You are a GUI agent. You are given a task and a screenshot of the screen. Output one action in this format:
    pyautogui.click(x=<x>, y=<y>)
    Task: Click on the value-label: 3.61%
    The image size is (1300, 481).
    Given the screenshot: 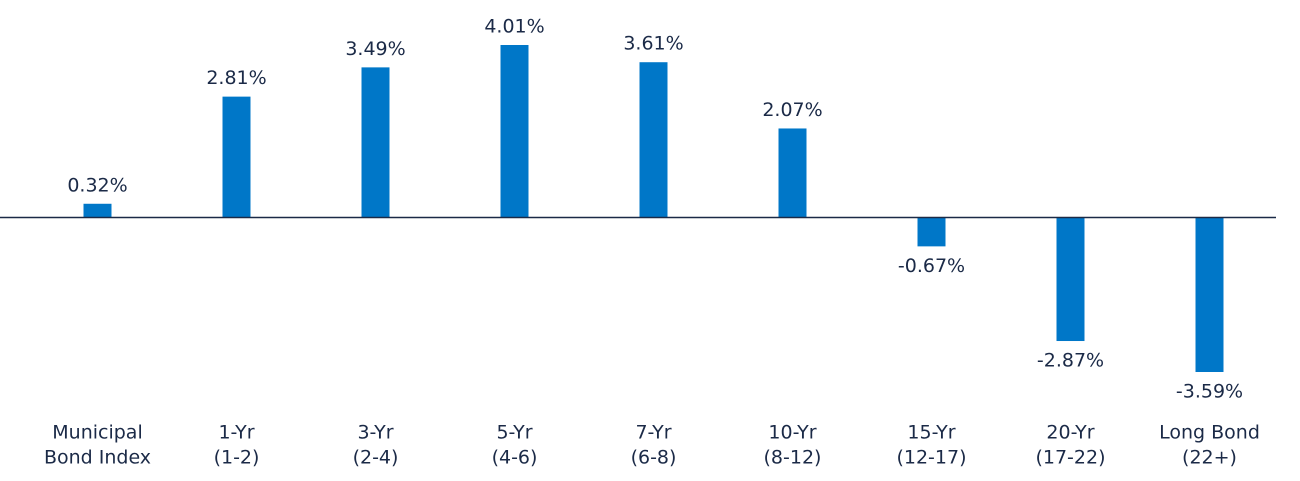 What is the action you would take?
    pyautogui.click(x=653, y=44)
    